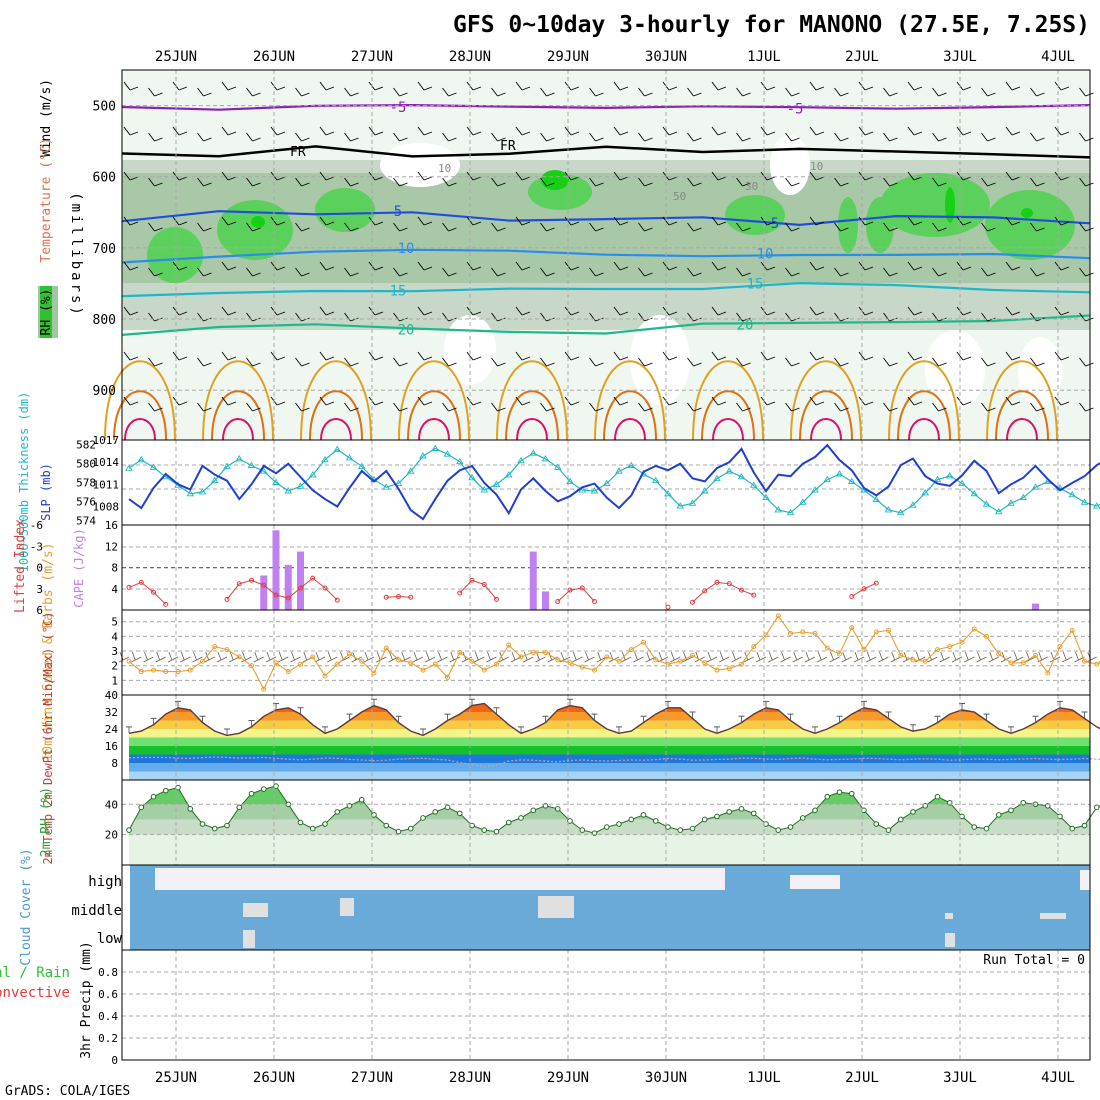  Describe the element at coordinates (39, 568) in the screenshot. I see `lifted-index-tick-0: 0` at that location.